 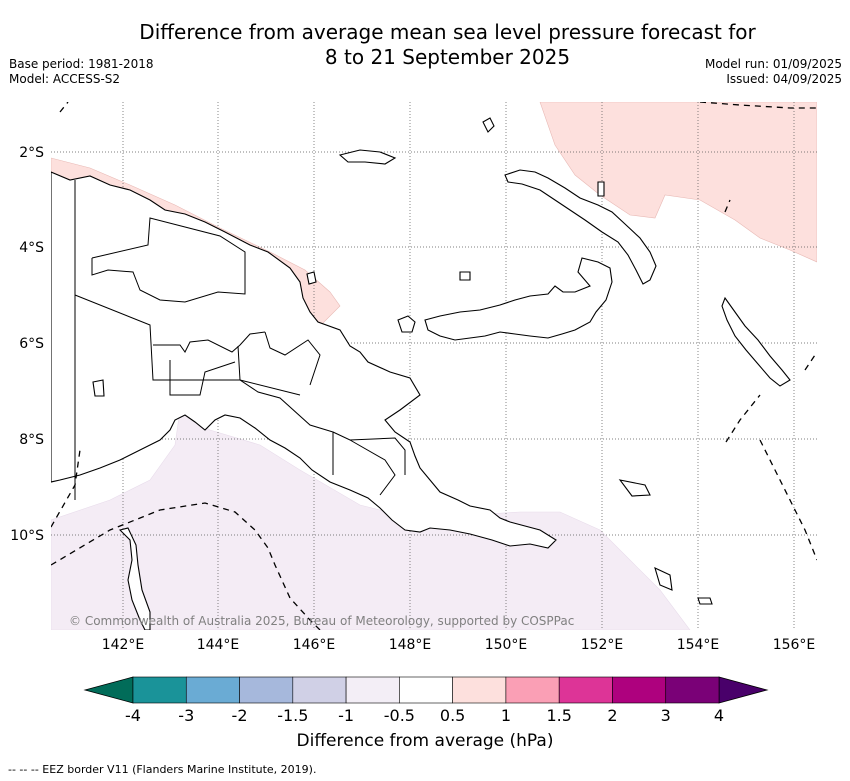 I want to click on latitude-labels: 2°S 4°S 6°S 8°S 10°S, so click(x=27, y=344).